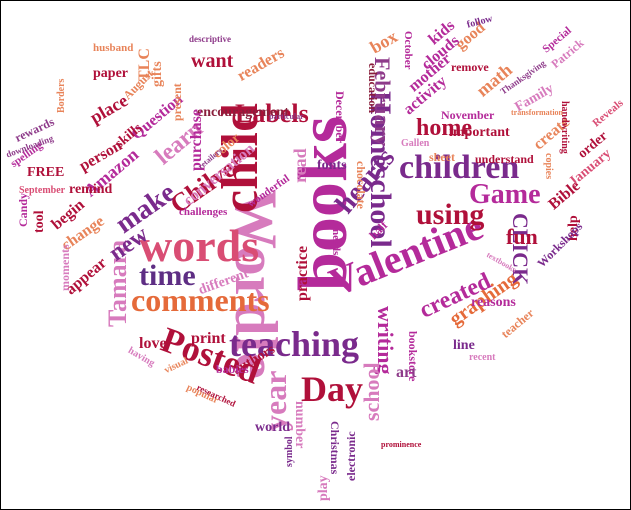 The width and height of the screenshot is (631, 510). I want to click on word-world: world, so click(272, 427).